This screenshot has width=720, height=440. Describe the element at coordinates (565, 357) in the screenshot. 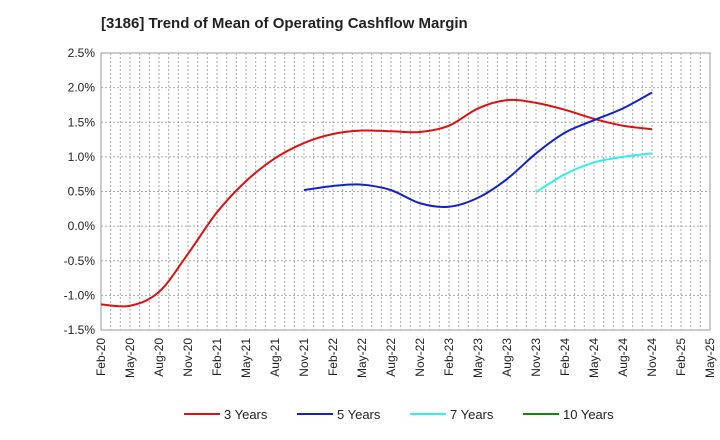

I see `x-tick-label: Feb-24` at that location.